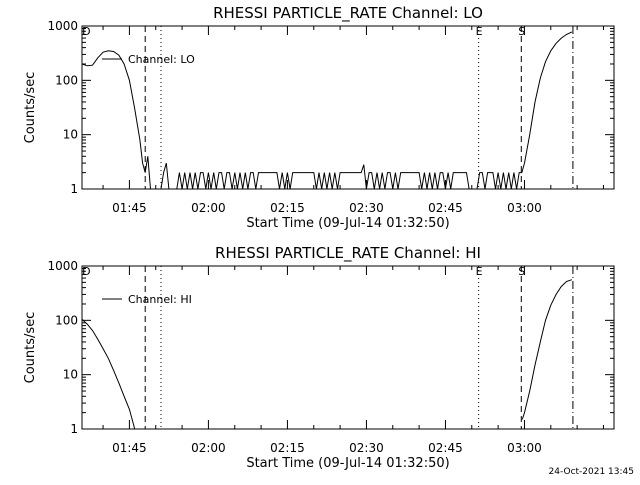 The image size is (640, 485). I want to click on panel-1-legend-label: Channel: LO, so click(161, 59).